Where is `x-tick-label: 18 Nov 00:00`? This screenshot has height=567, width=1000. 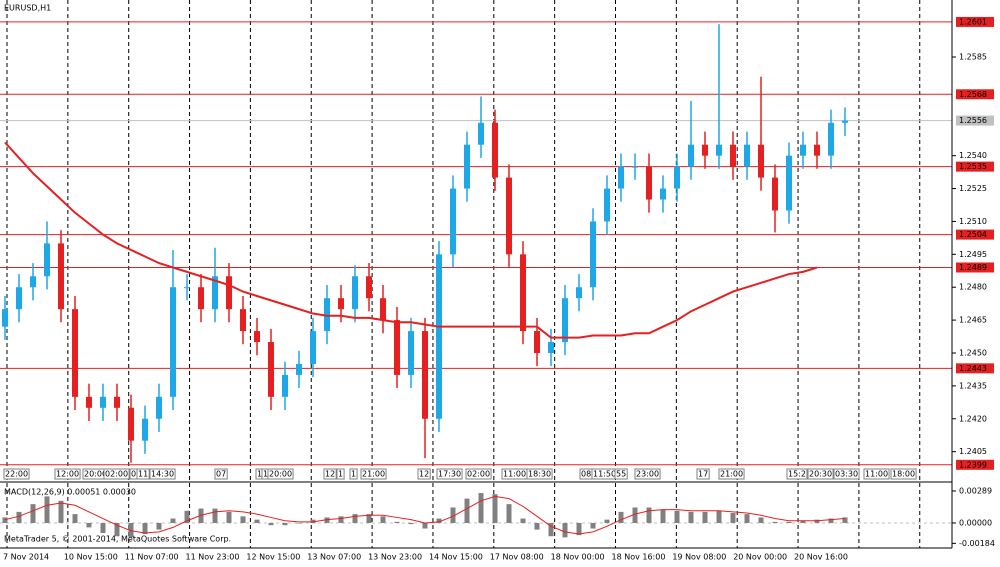
x-tick-label: 18 Nov 00:00 is located at coordinates (578, 557).